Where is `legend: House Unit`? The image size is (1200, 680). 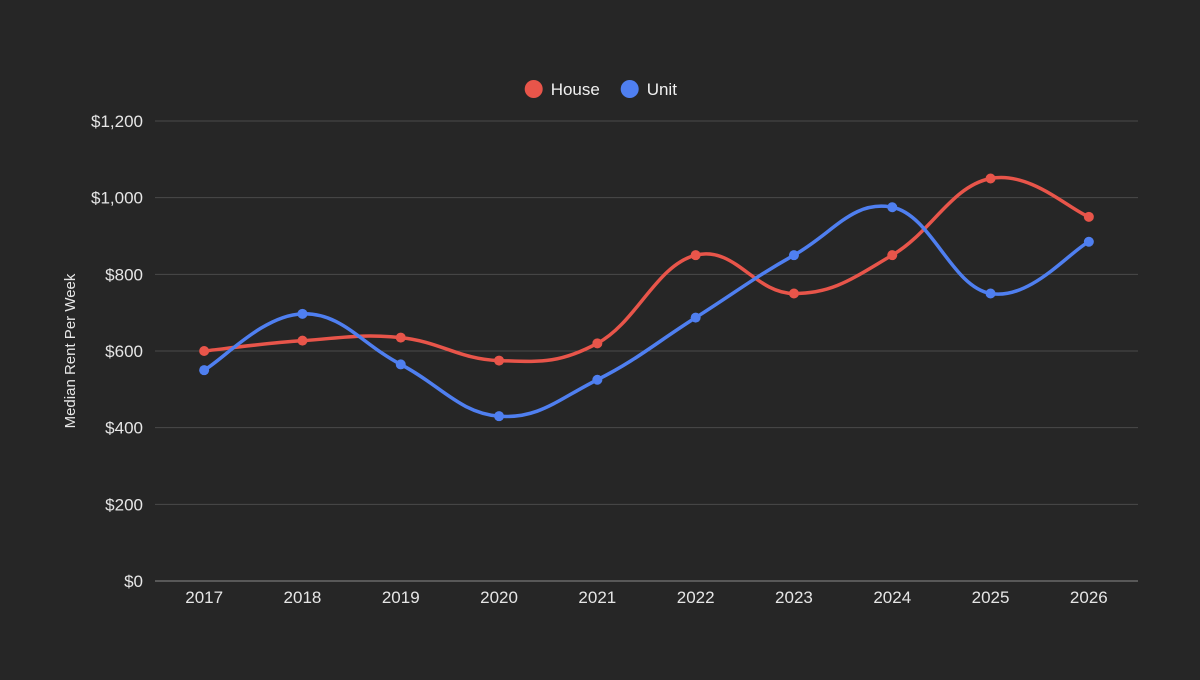
legend: House Unit is located at coordinates (601, 89).